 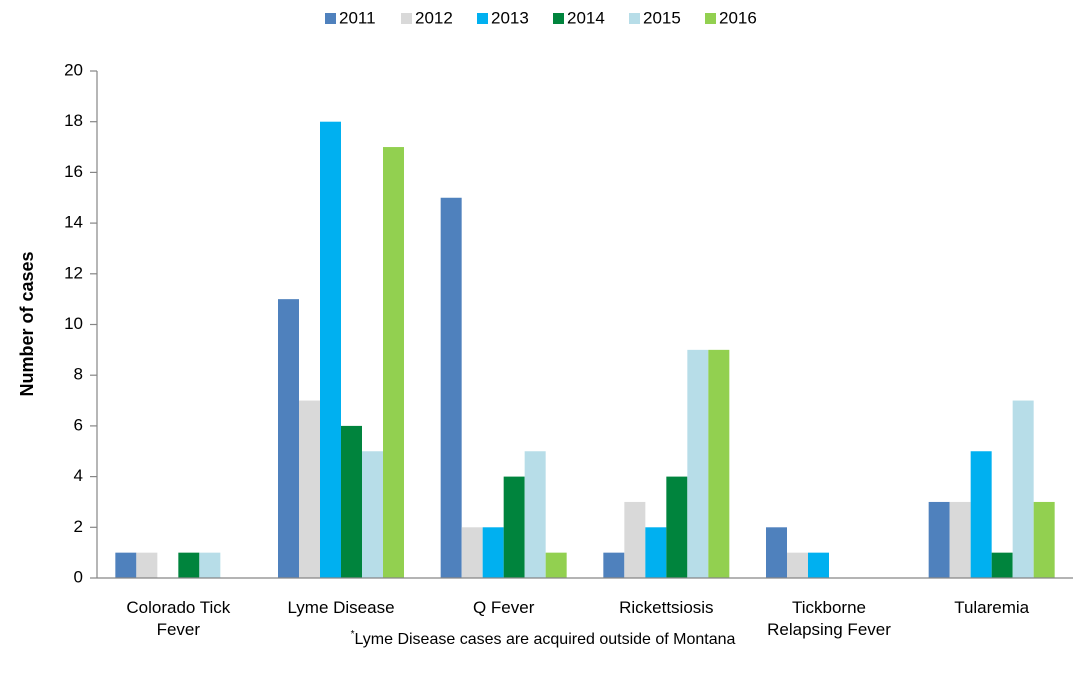 I want to click on x-tick-label: Colorado Tick Fever, so click(x=178, y=618).